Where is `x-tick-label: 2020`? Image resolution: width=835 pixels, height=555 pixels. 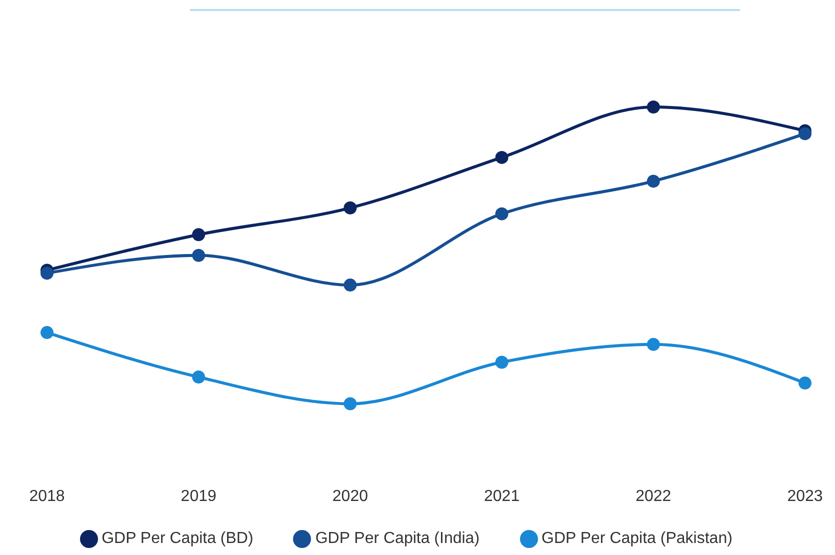 x-tick-label: 2020 is located at coordinates (350, 497).